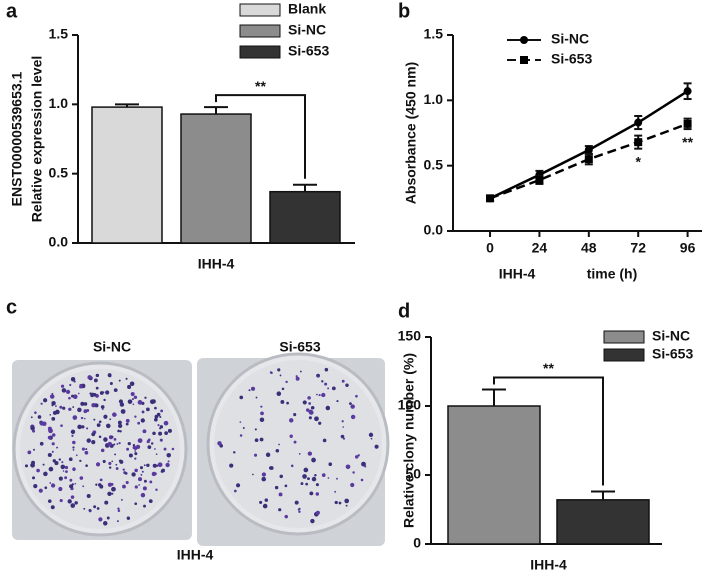 The height and width of the screenshot is (572, 709). Describe the element at coordinates (411, 133) in the screenshot. I see `y-axis-label: Absorbance (450 nm)` at that location.